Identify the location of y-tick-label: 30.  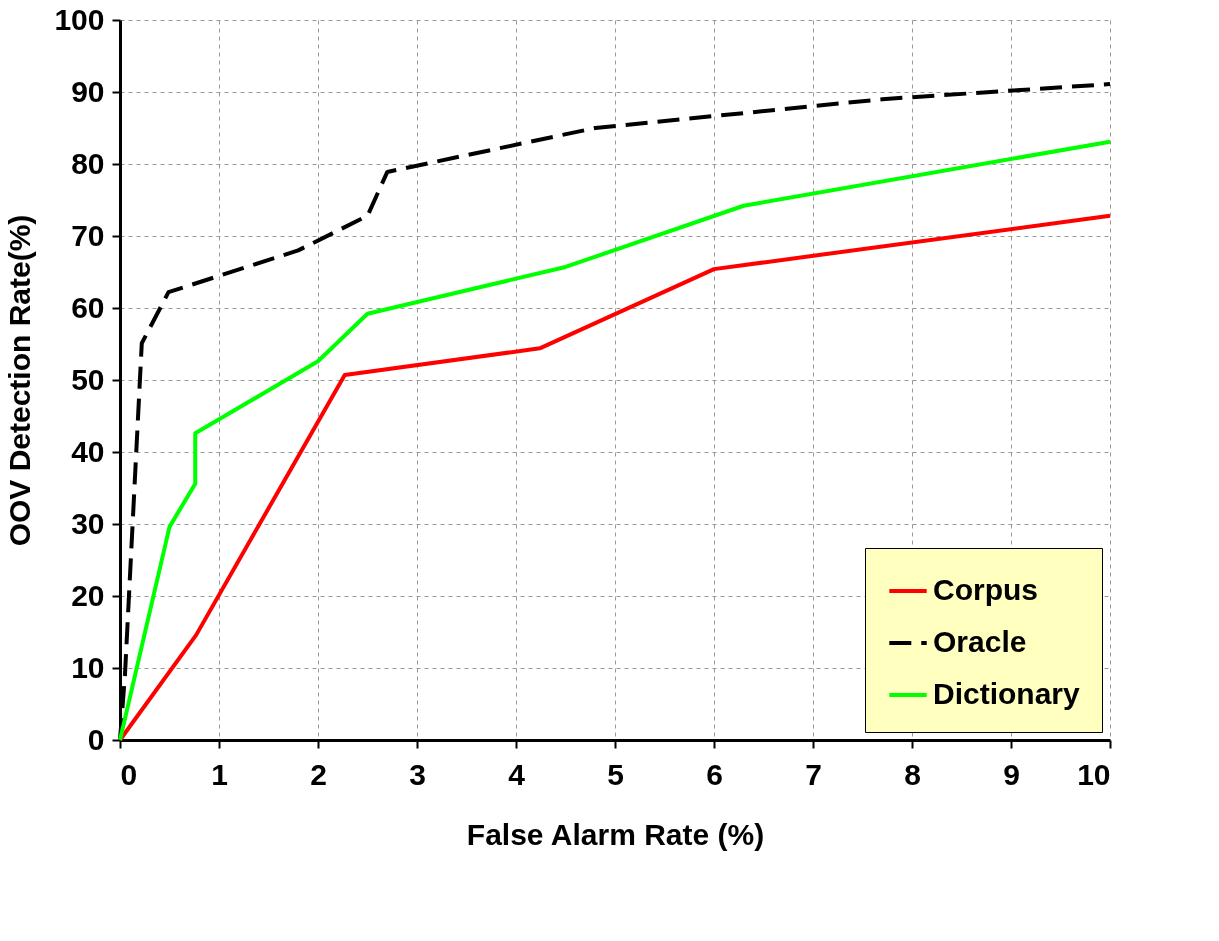
(88, 523).